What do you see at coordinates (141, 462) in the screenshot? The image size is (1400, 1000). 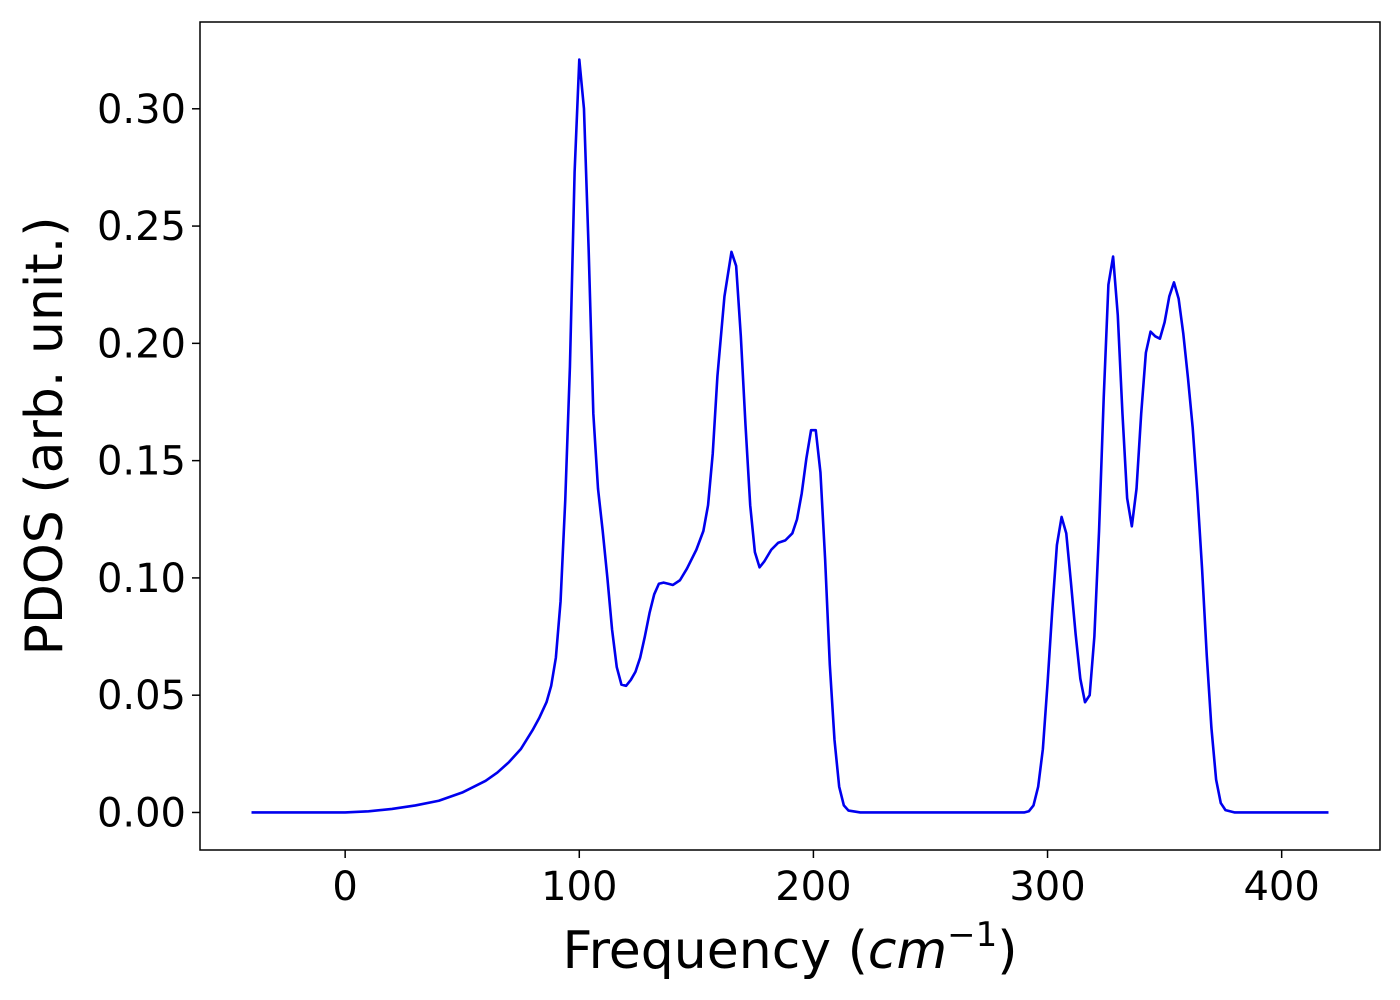 I see `y-tick-label: 0.15` at bounding box center [141, 462].